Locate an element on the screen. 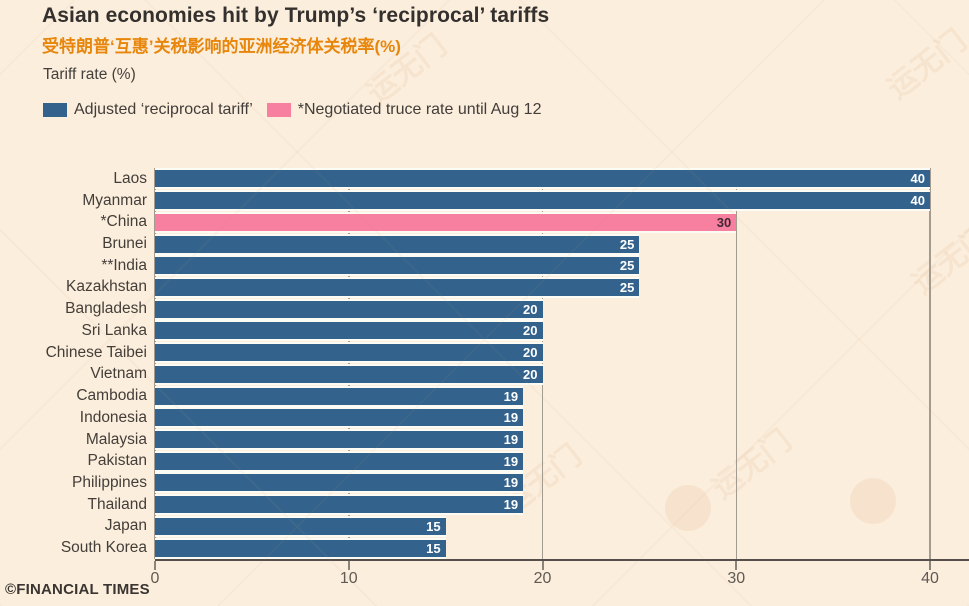  category-label: **India is located at coordinates (124, 265).